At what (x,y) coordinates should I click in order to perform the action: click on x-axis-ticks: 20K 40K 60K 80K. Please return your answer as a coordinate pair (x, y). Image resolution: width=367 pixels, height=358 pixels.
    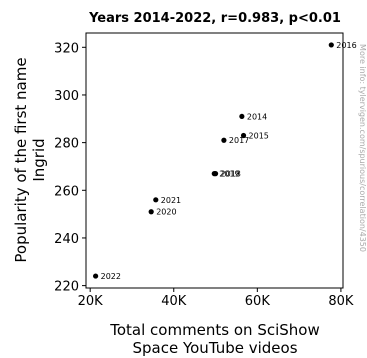
    Looking at the image, I should click on (216, 298).